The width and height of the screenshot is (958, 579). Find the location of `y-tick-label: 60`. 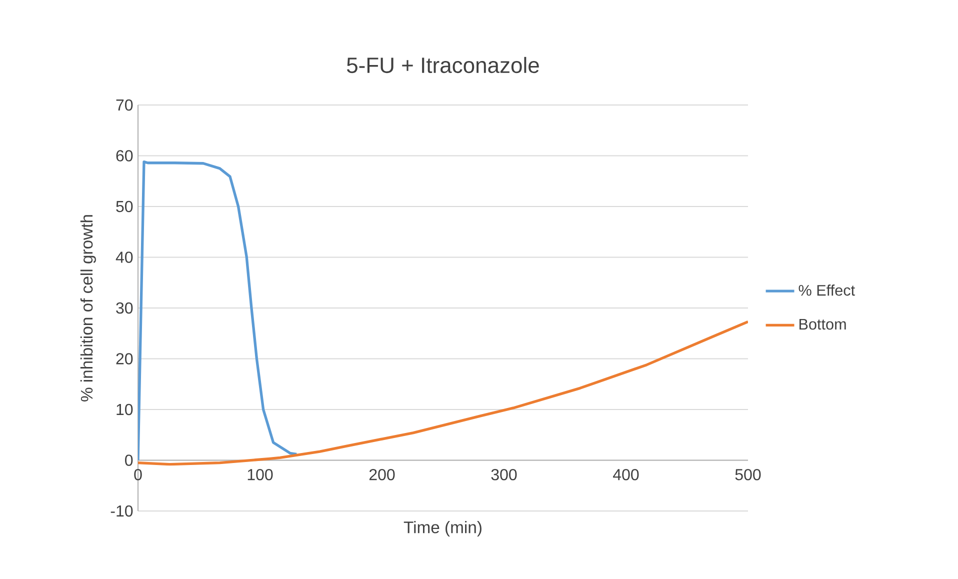

y-tick-label: 60 is located at coordinates (124, 156).